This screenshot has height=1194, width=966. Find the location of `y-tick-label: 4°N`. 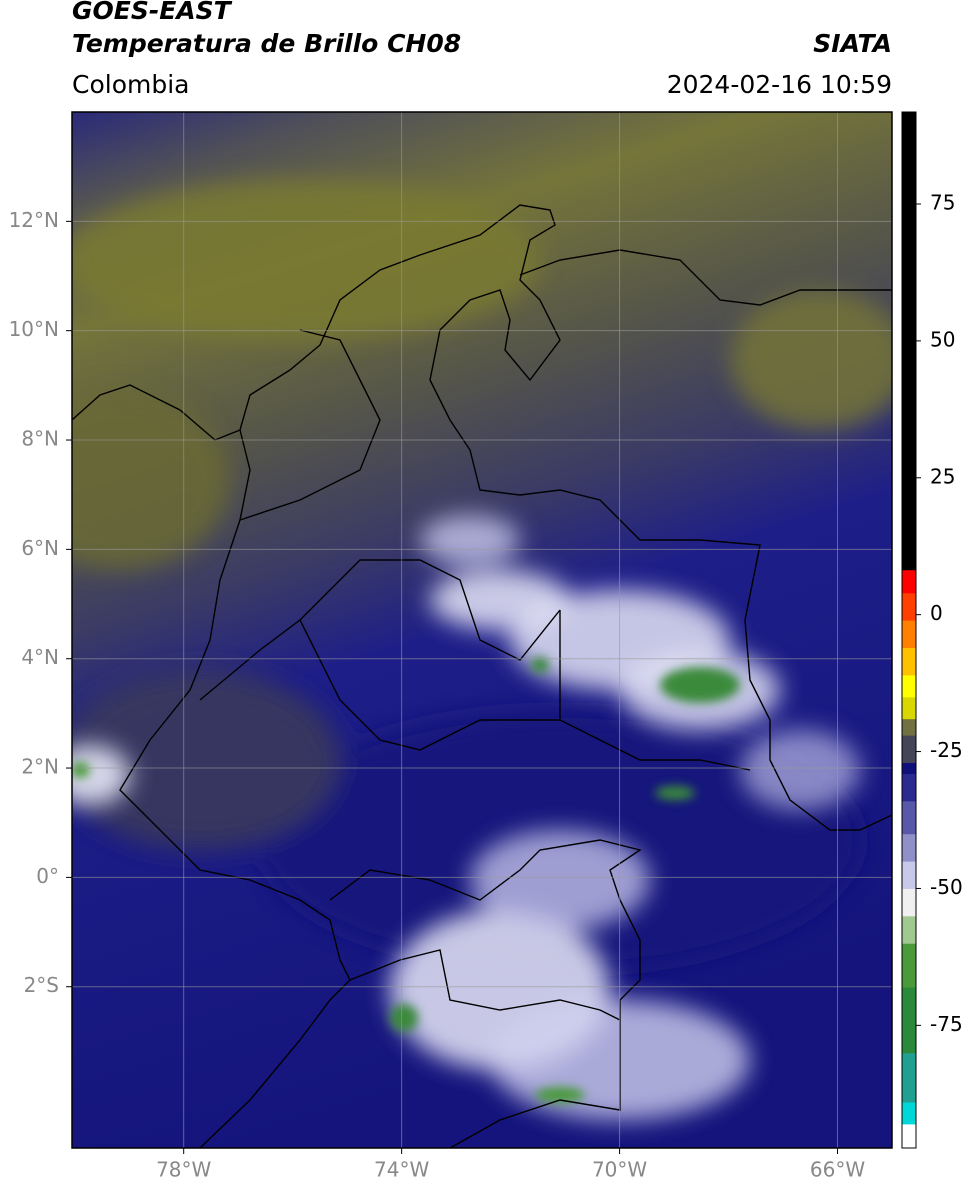

y-tick-label: 4°N is located at coordinates (40, 657).